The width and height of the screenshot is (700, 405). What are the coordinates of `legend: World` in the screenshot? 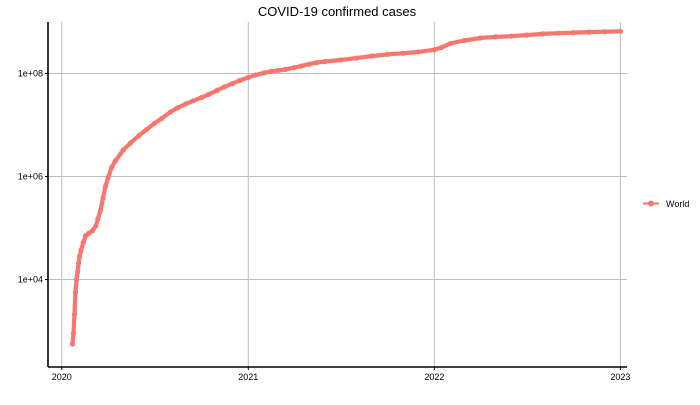 It's located at (666, 204).